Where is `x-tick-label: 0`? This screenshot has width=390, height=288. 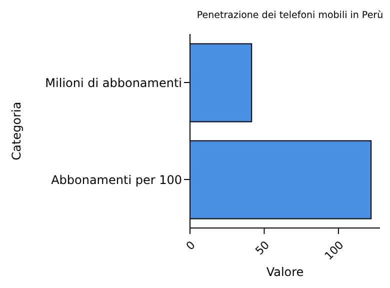
x-tick-label: 0 is located at coordinates (191, 245).